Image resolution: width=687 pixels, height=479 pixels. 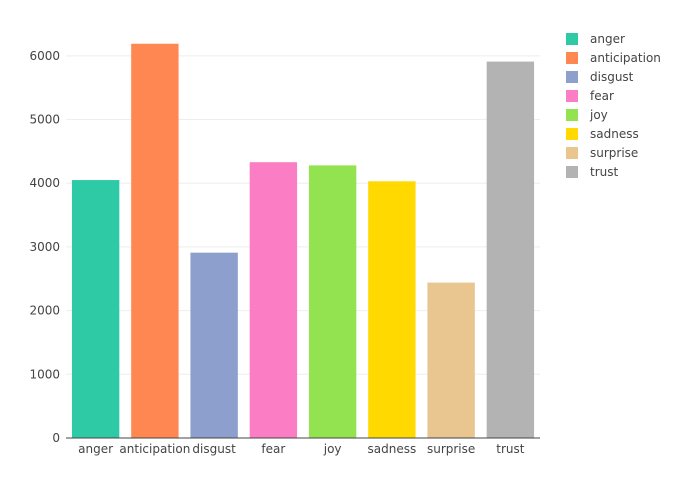 I want to click on bar-anger, so click(x=95, y=309).